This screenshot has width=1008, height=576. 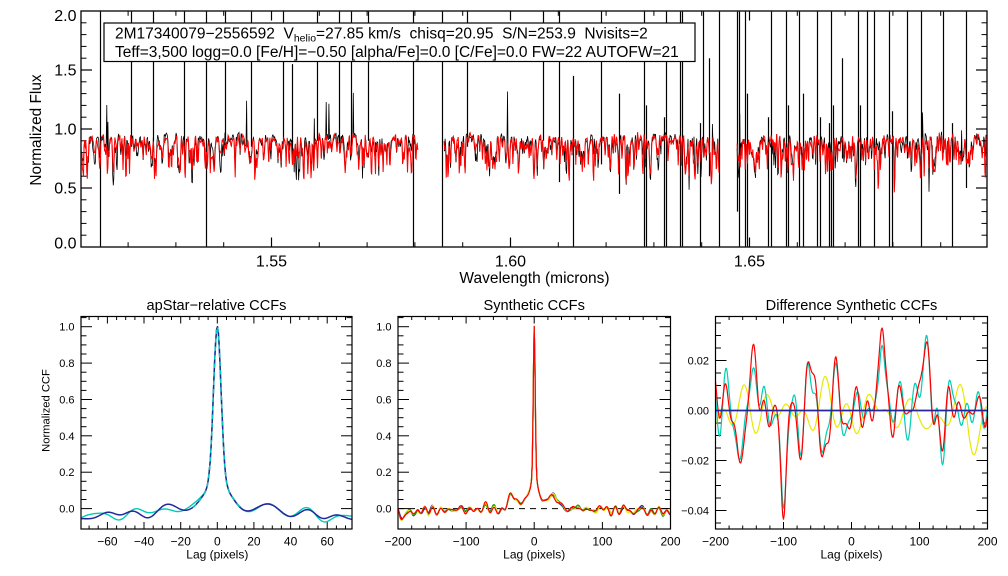 What do you see at coordinates (217, 306) in the screenshot?
I see `svg-text: apStar−relative CCFs` at bounding box center [217, 306].